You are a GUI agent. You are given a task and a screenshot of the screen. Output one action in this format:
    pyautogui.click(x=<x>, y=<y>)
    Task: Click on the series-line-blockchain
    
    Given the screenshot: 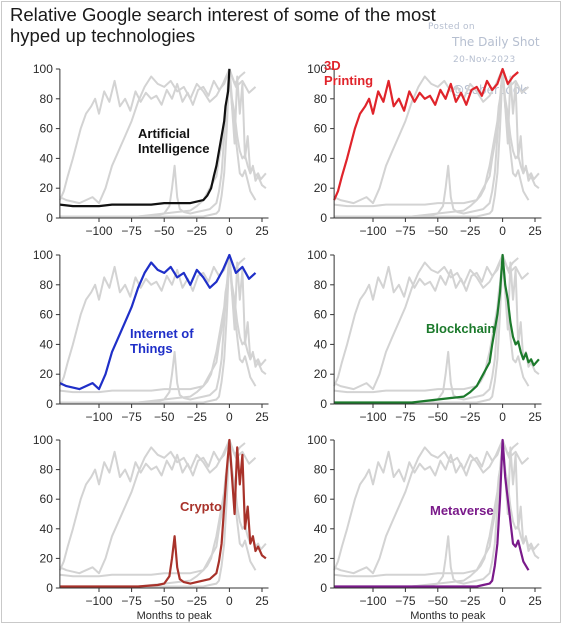 What is the action you would take?
    pyautogui.click(x=437, y=328)
    